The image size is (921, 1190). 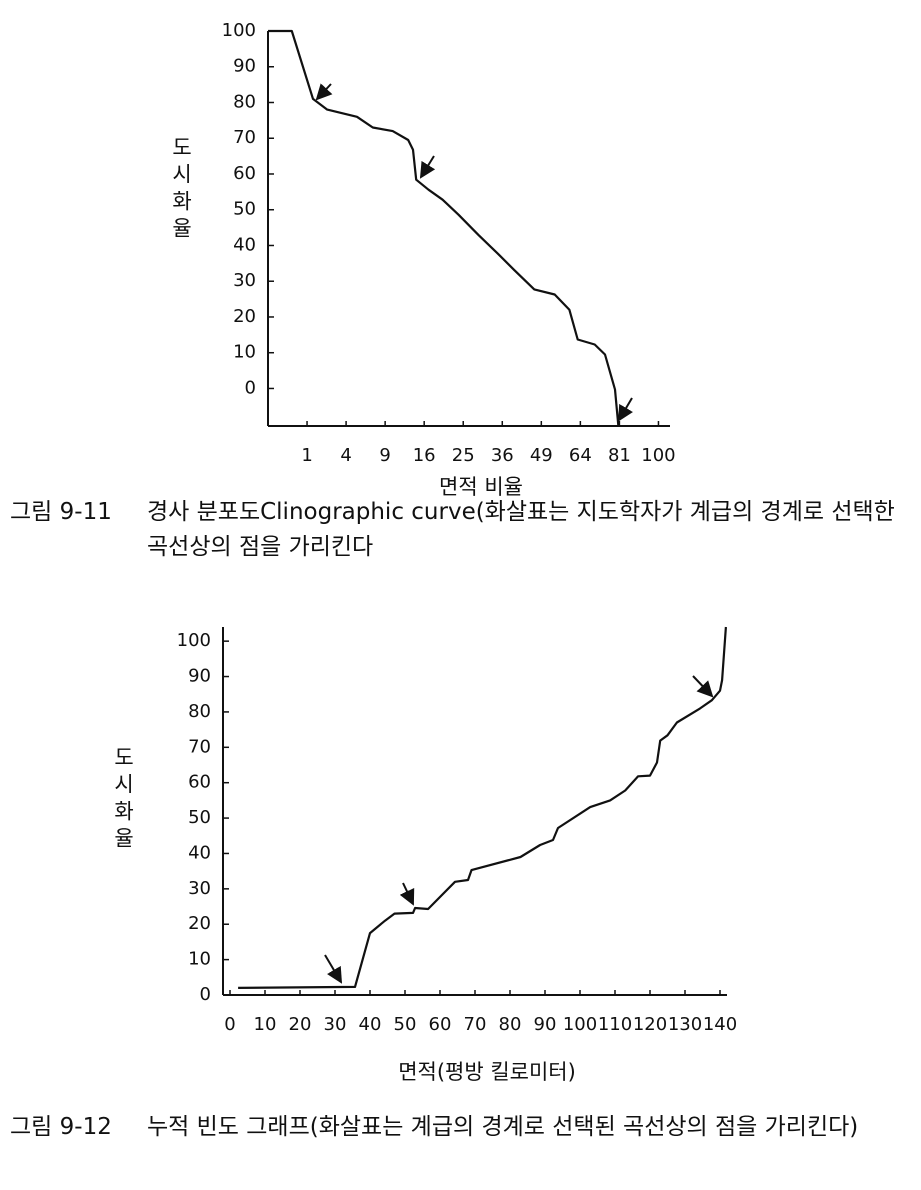 What do you see at coordinates (370, 1024) in the screenshot?
I see `x-tick-label: 40` at bounding box center [370, 1024].